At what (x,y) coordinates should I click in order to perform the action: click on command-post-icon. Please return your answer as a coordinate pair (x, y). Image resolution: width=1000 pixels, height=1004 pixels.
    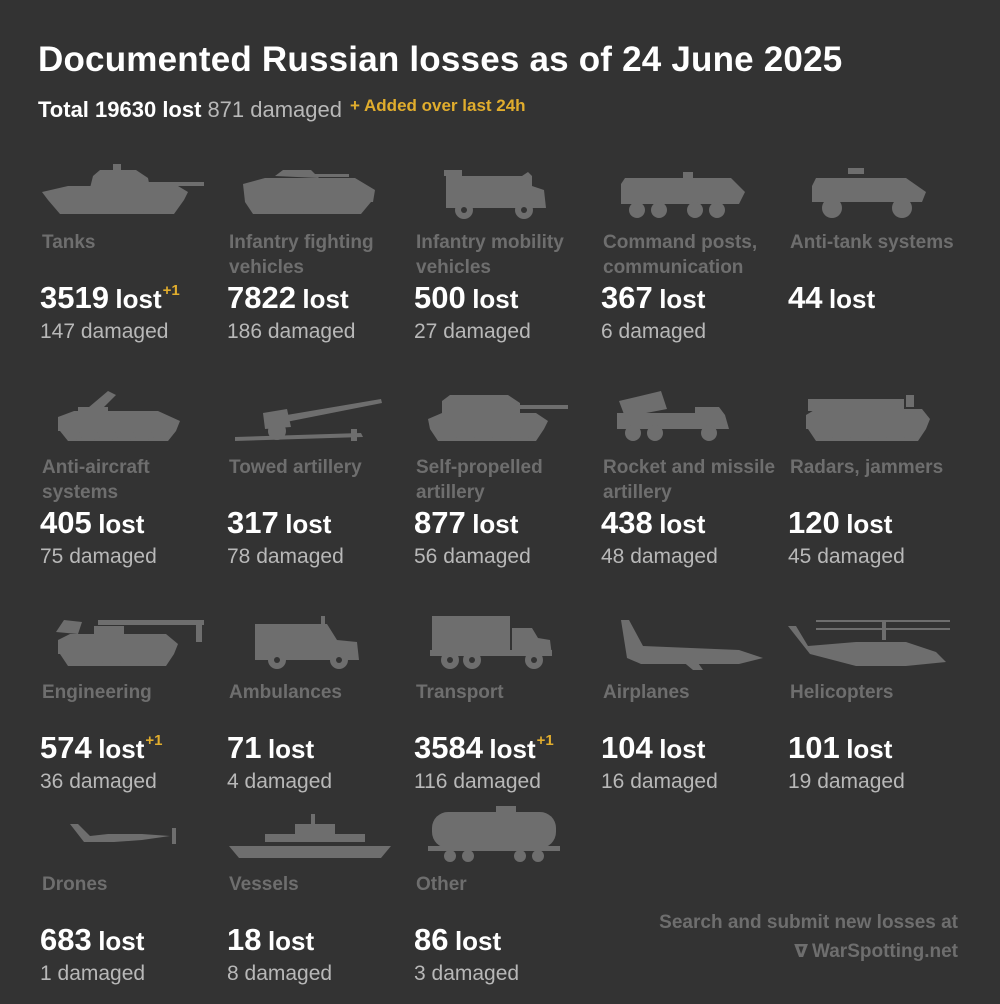
    Looking at the image, I should click on (684, 192).